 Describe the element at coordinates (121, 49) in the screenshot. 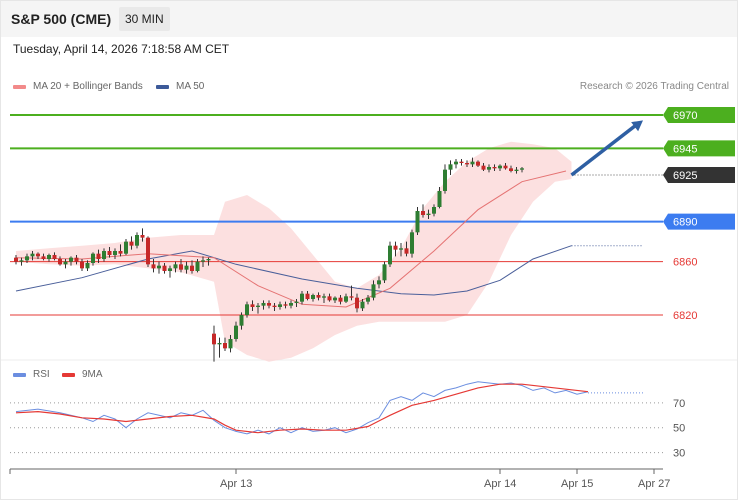

I see `report-datetime: Tuesday, April 14, 2026 7:18:58 AM CET` at that location.